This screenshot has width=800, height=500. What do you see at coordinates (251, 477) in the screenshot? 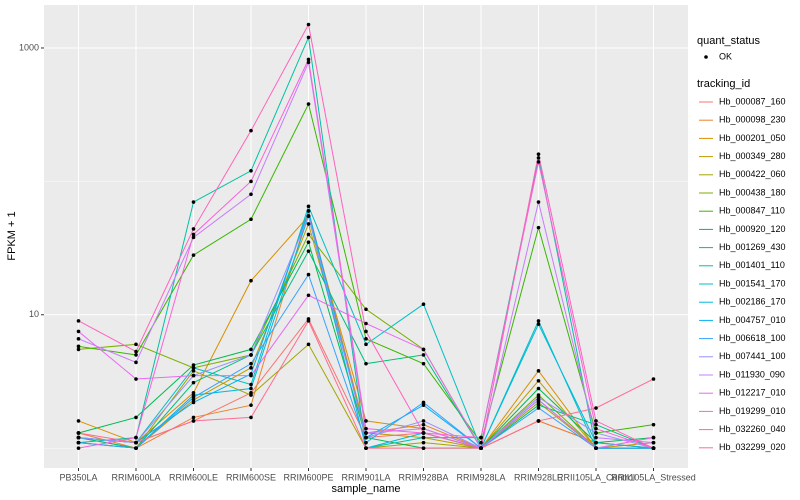
I see `x-tick-label: RRIM600SE` at bounding box center [251, 477].